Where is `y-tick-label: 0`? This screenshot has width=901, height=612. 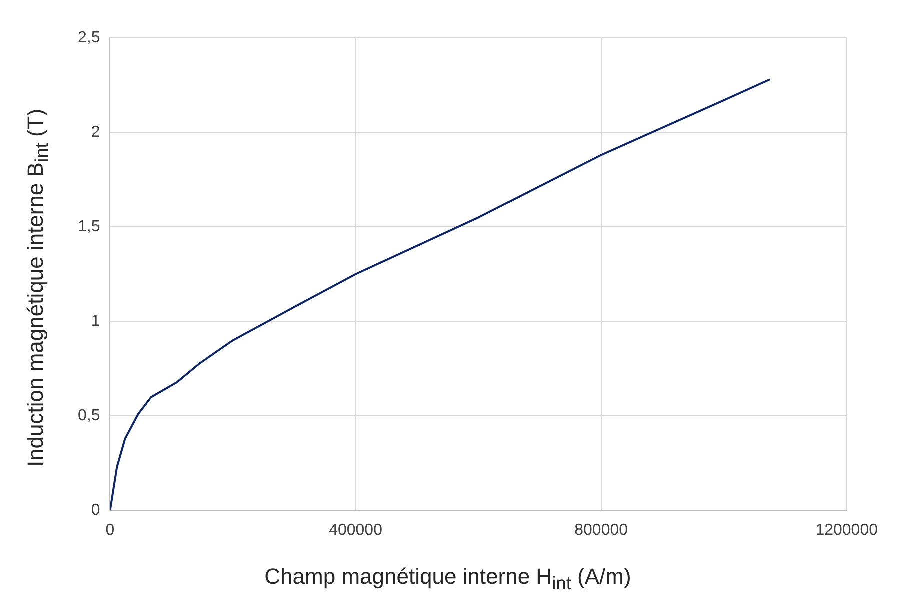 y-tick-label: 0 is located at coordinates (95, 511).